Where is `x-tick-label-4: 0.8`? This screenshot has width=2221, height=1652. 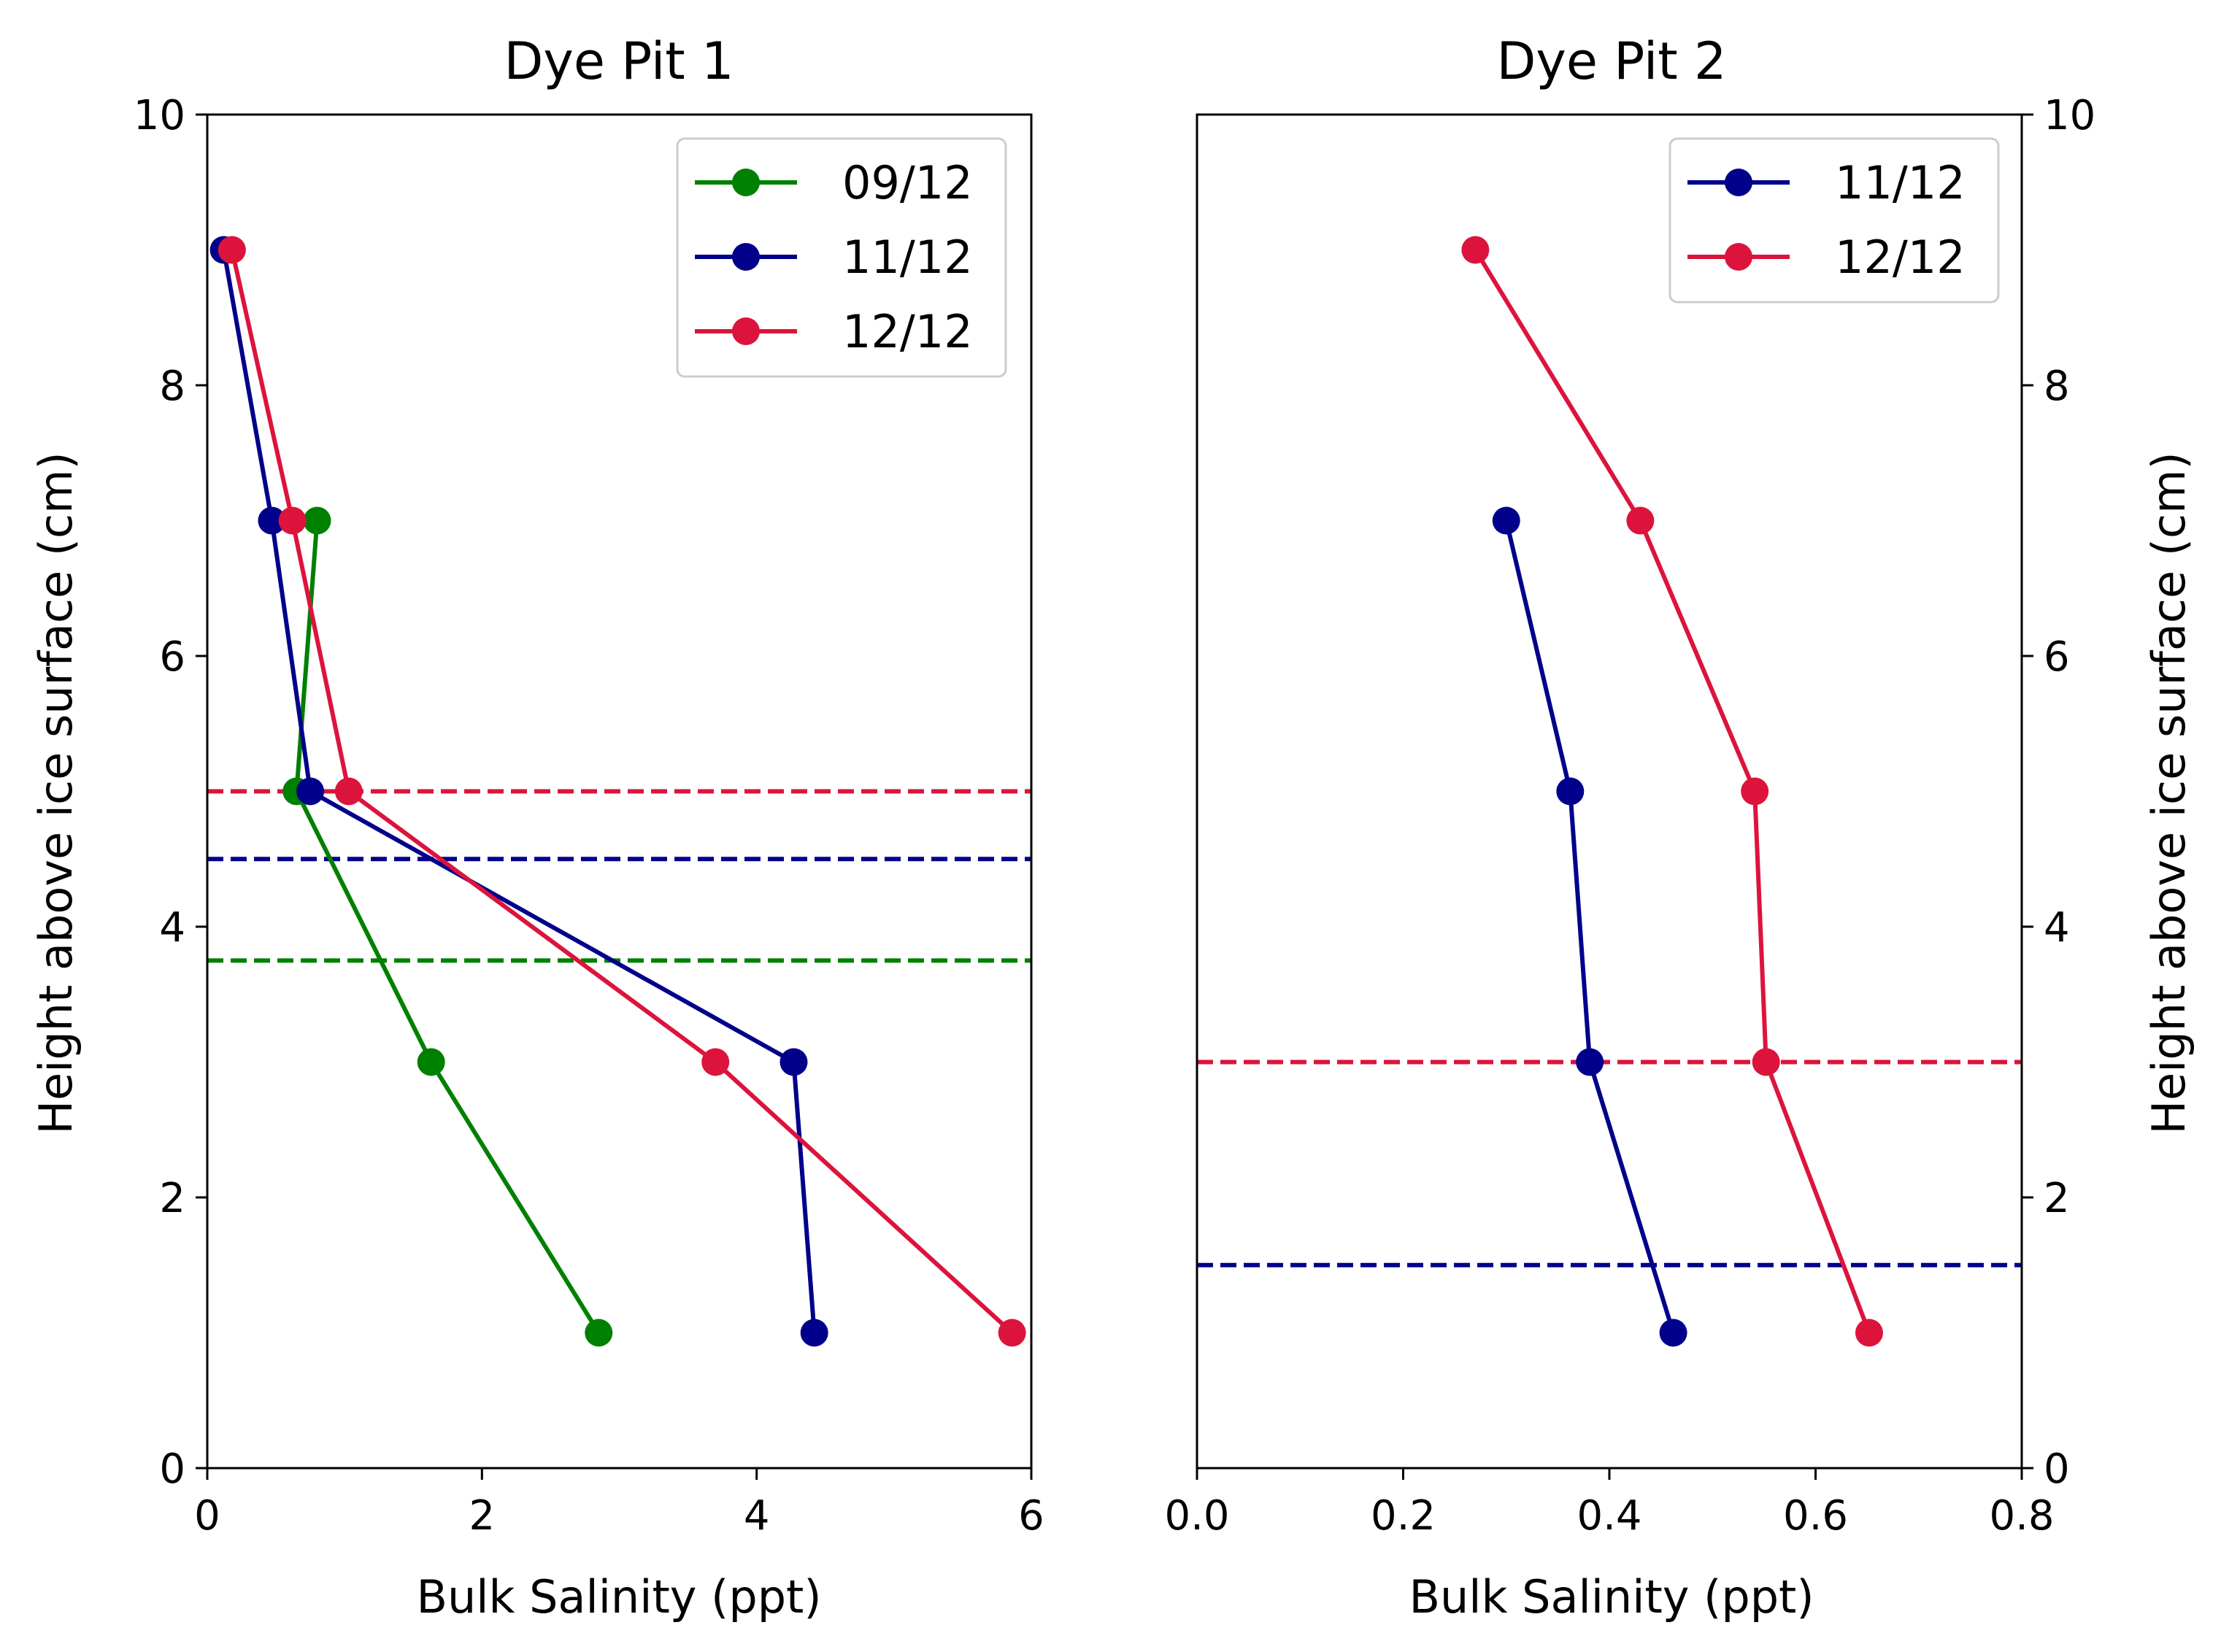
x-tick-label-4: 0.8 is located at coordinates (2022, 1516).